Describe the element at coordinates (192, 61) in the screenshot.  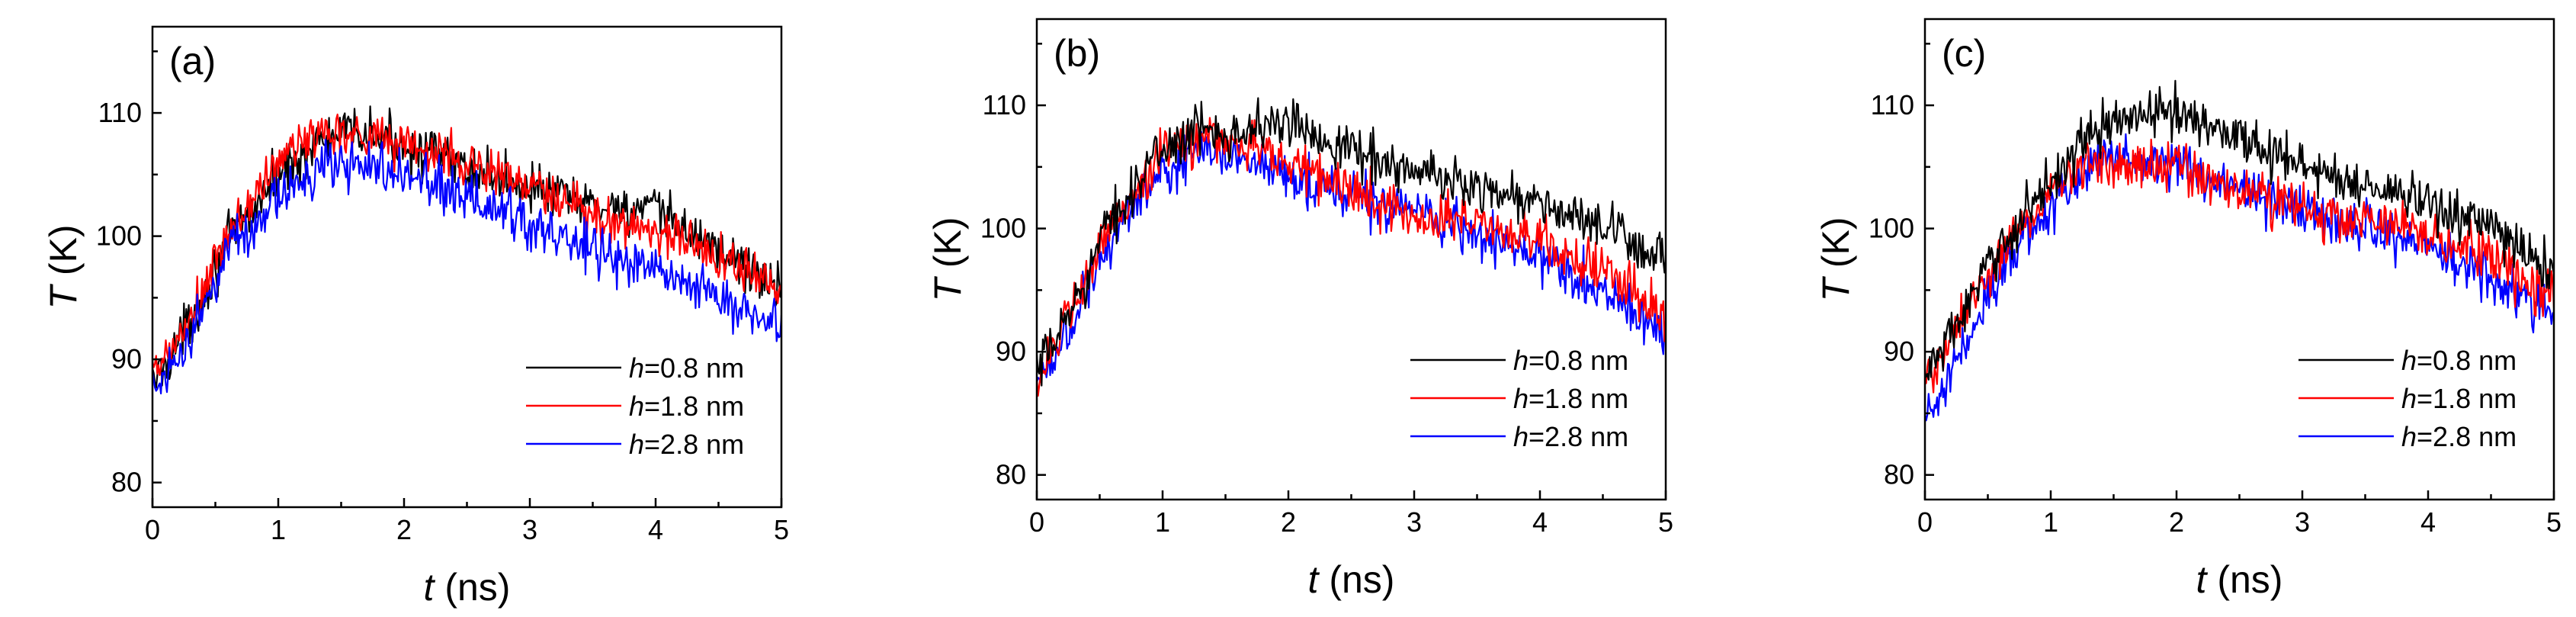
I see `panel-label: (a)` at that location.